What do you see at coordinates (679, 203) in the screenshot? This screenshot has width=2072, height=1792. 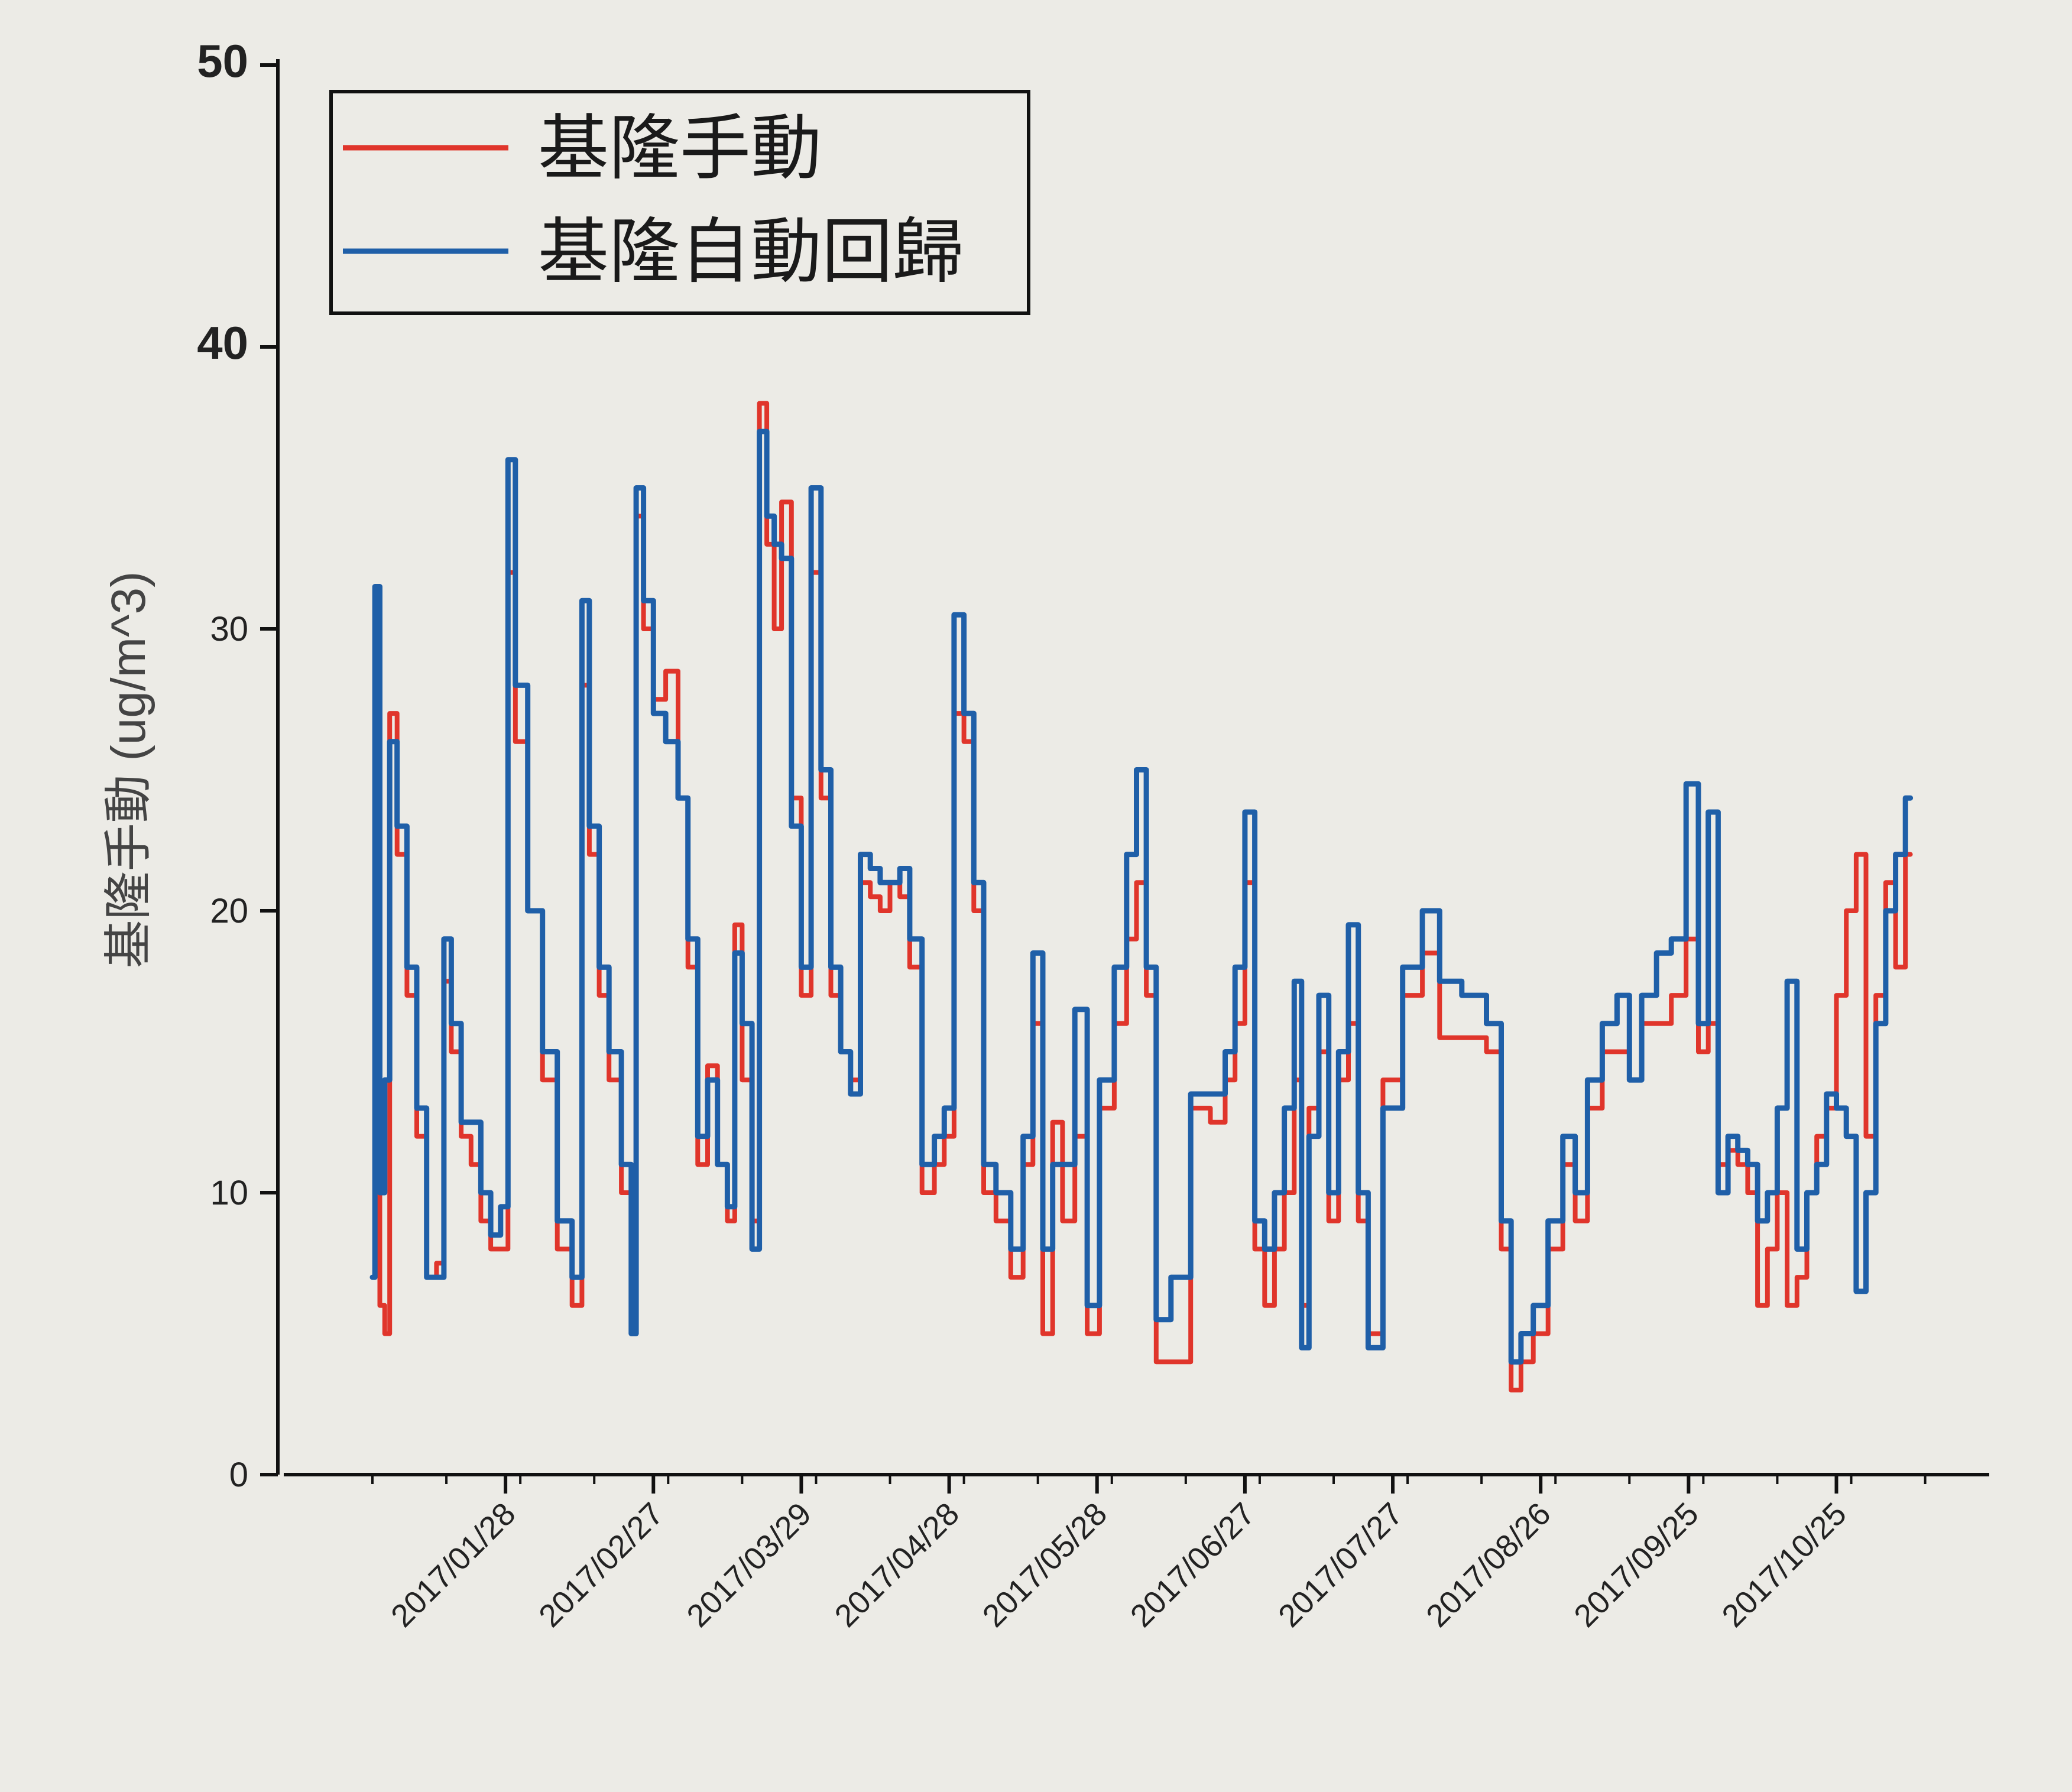 I see `legend-box` at bounding box center [679, 203].